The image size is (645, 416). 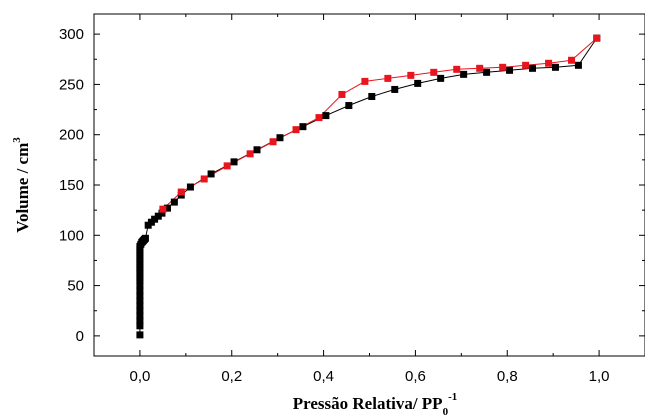 I want to click on x-tick-label: 0,6, so click(x=415, y=376).